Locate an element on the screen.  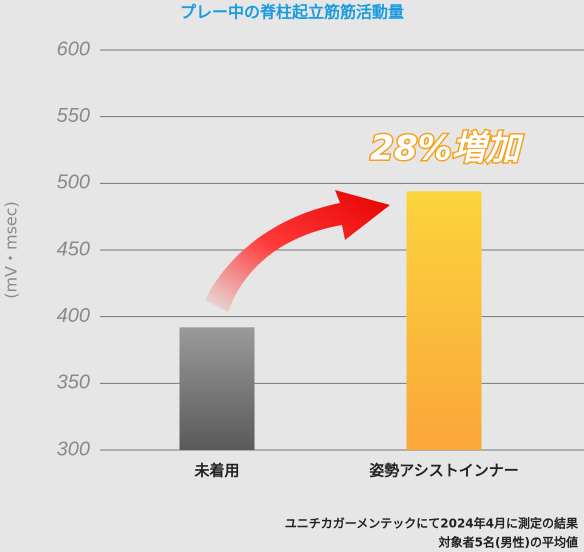
x-tick-label: 未着用 is located at coordinates (216, 471).